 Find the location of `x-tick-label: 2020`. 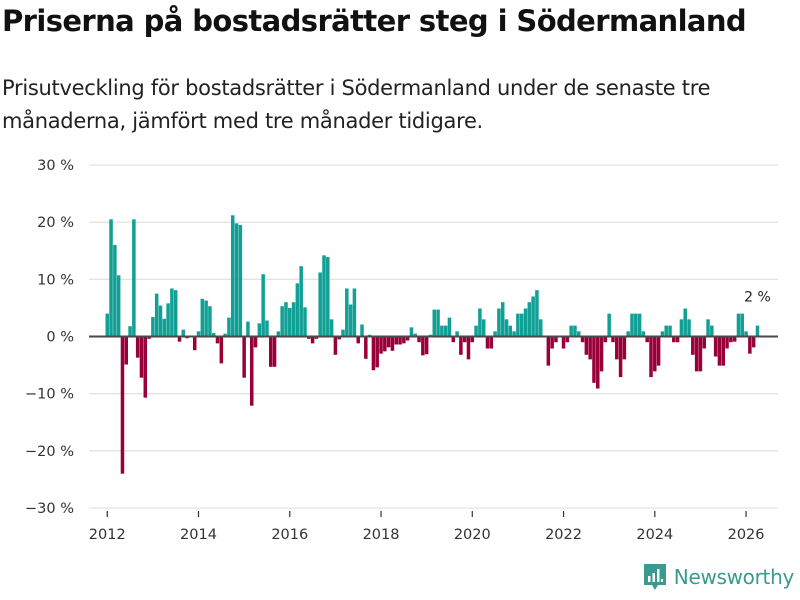

x-tick-label: 2020 is located at coordinates (472, 535).